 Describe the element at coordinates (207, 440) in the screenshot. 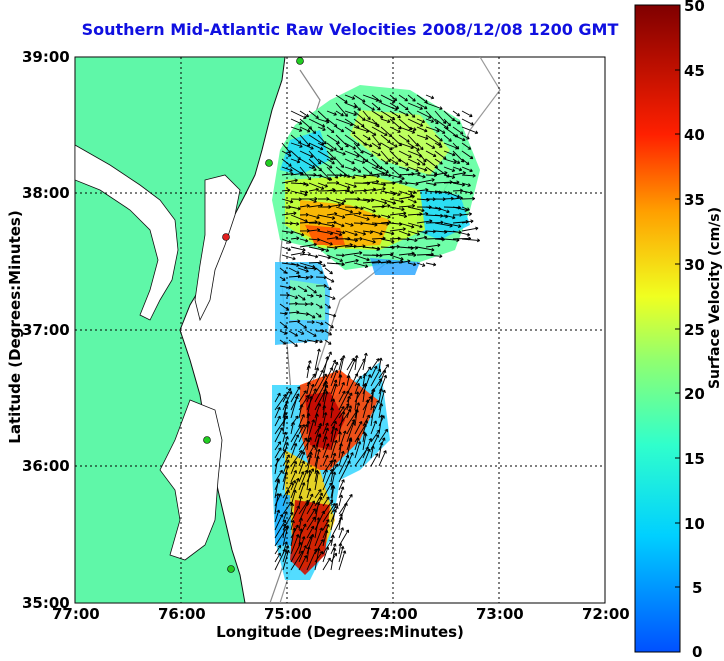

I see `station-marker` at that location.